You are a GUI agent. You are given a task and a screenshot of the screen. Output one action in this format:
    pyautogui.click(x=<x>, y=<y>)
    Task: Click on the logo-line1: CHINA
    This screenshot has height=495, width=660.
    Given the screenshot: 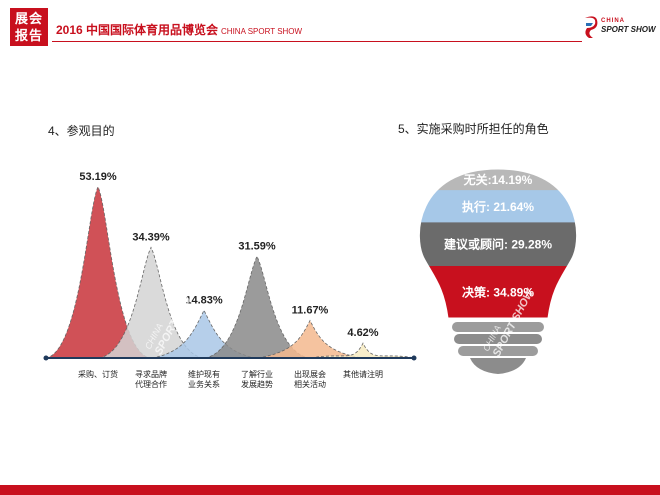 What is the action you would take?
    pyautogui.click(x=613, y=21)
    